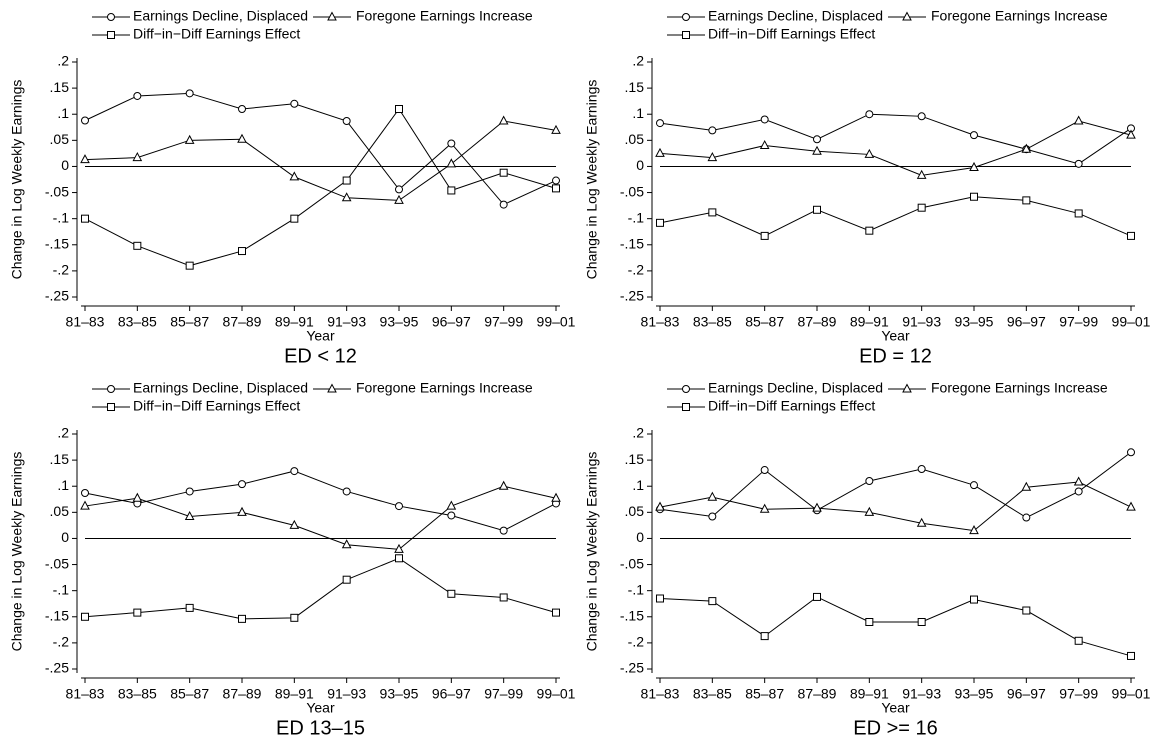 Image resolution: width=1168 pixels, height=743 pixels. I want to click on y-tick-label: -.15, so click(57, 615).